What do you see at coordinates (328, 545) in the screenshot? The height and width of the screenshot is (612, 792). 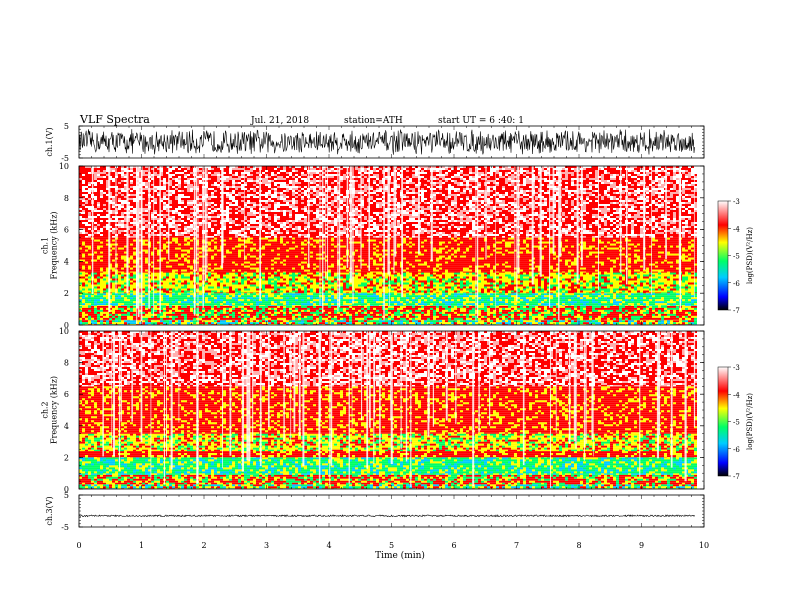 I see `x-tick-label: 4` at bounding box center [328, 545].